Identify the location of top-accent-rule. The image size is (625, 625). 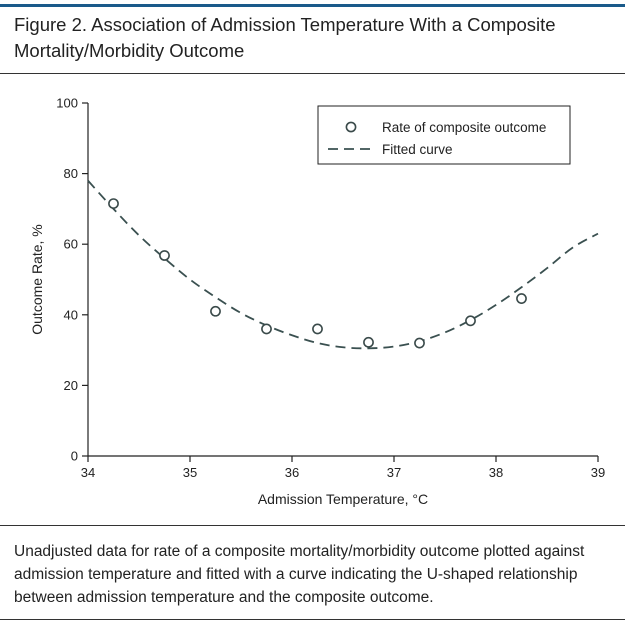
(312, 5).